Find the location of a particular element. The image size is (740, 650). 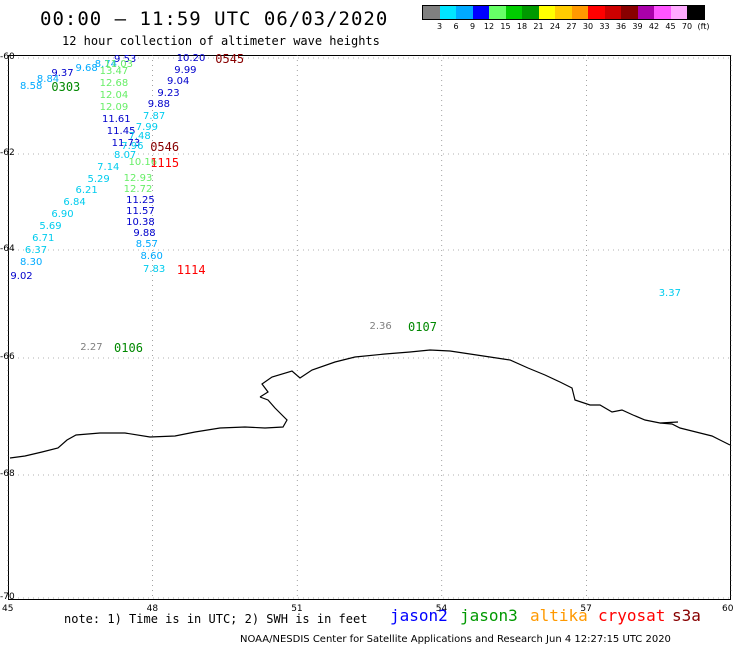

wave-height-value: 12.72 is located at coordinates (138, 189).